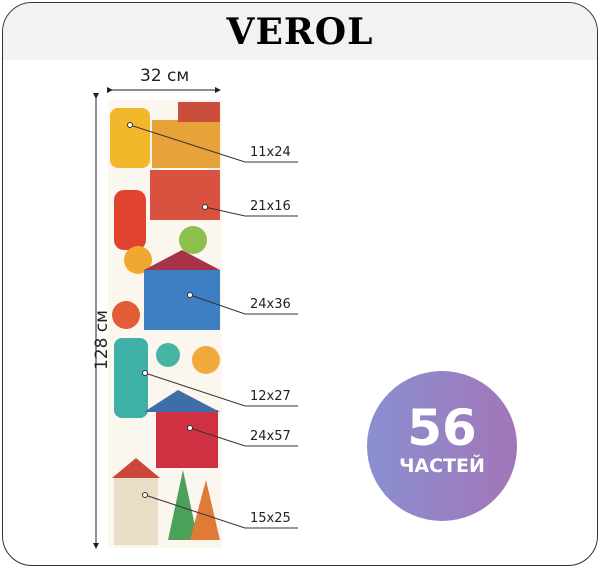 The height and width of the screenshot is (568, 600). I want to click on sticker-illustration, so click(165, 324).